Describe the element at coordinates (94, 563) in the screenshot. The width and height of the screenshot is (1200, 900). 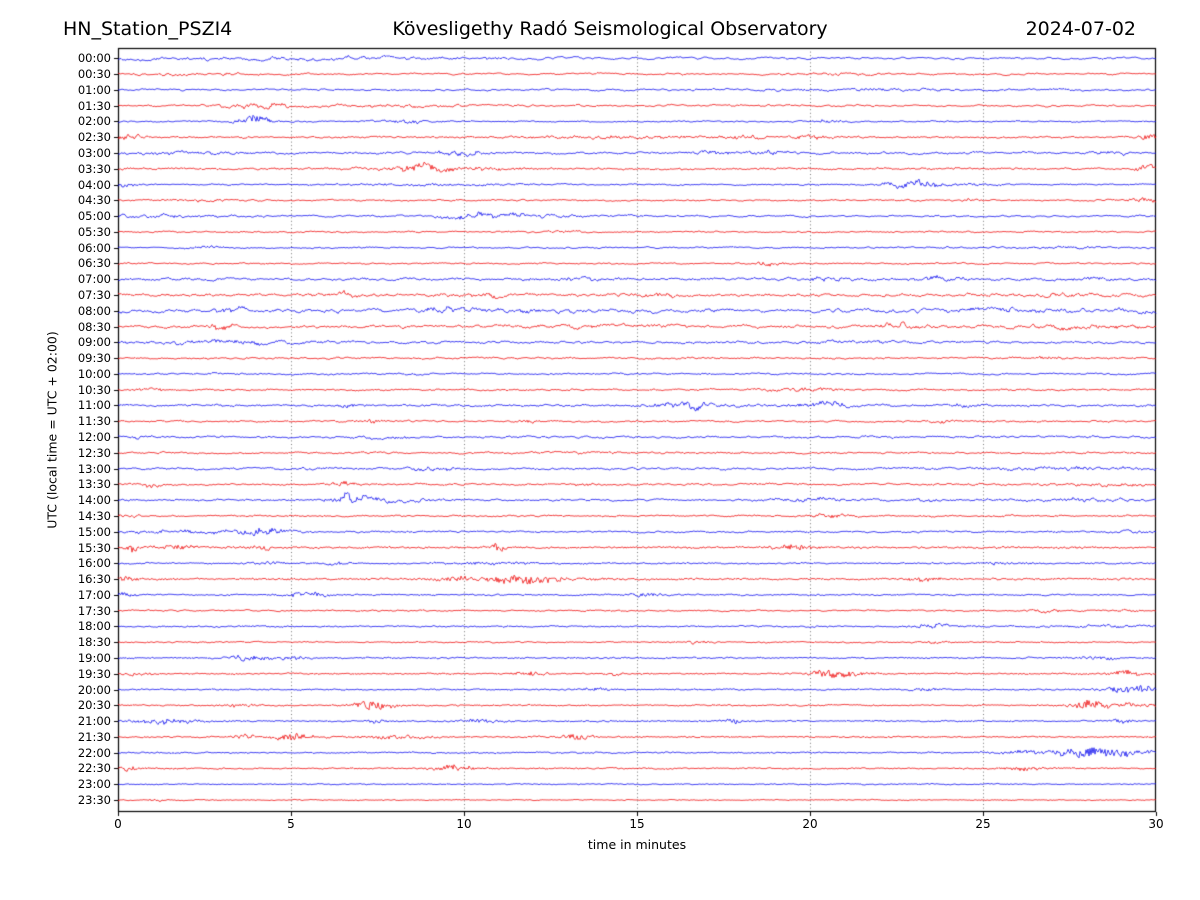
I see `y-tick-label-16:00: 16:00` at that location.